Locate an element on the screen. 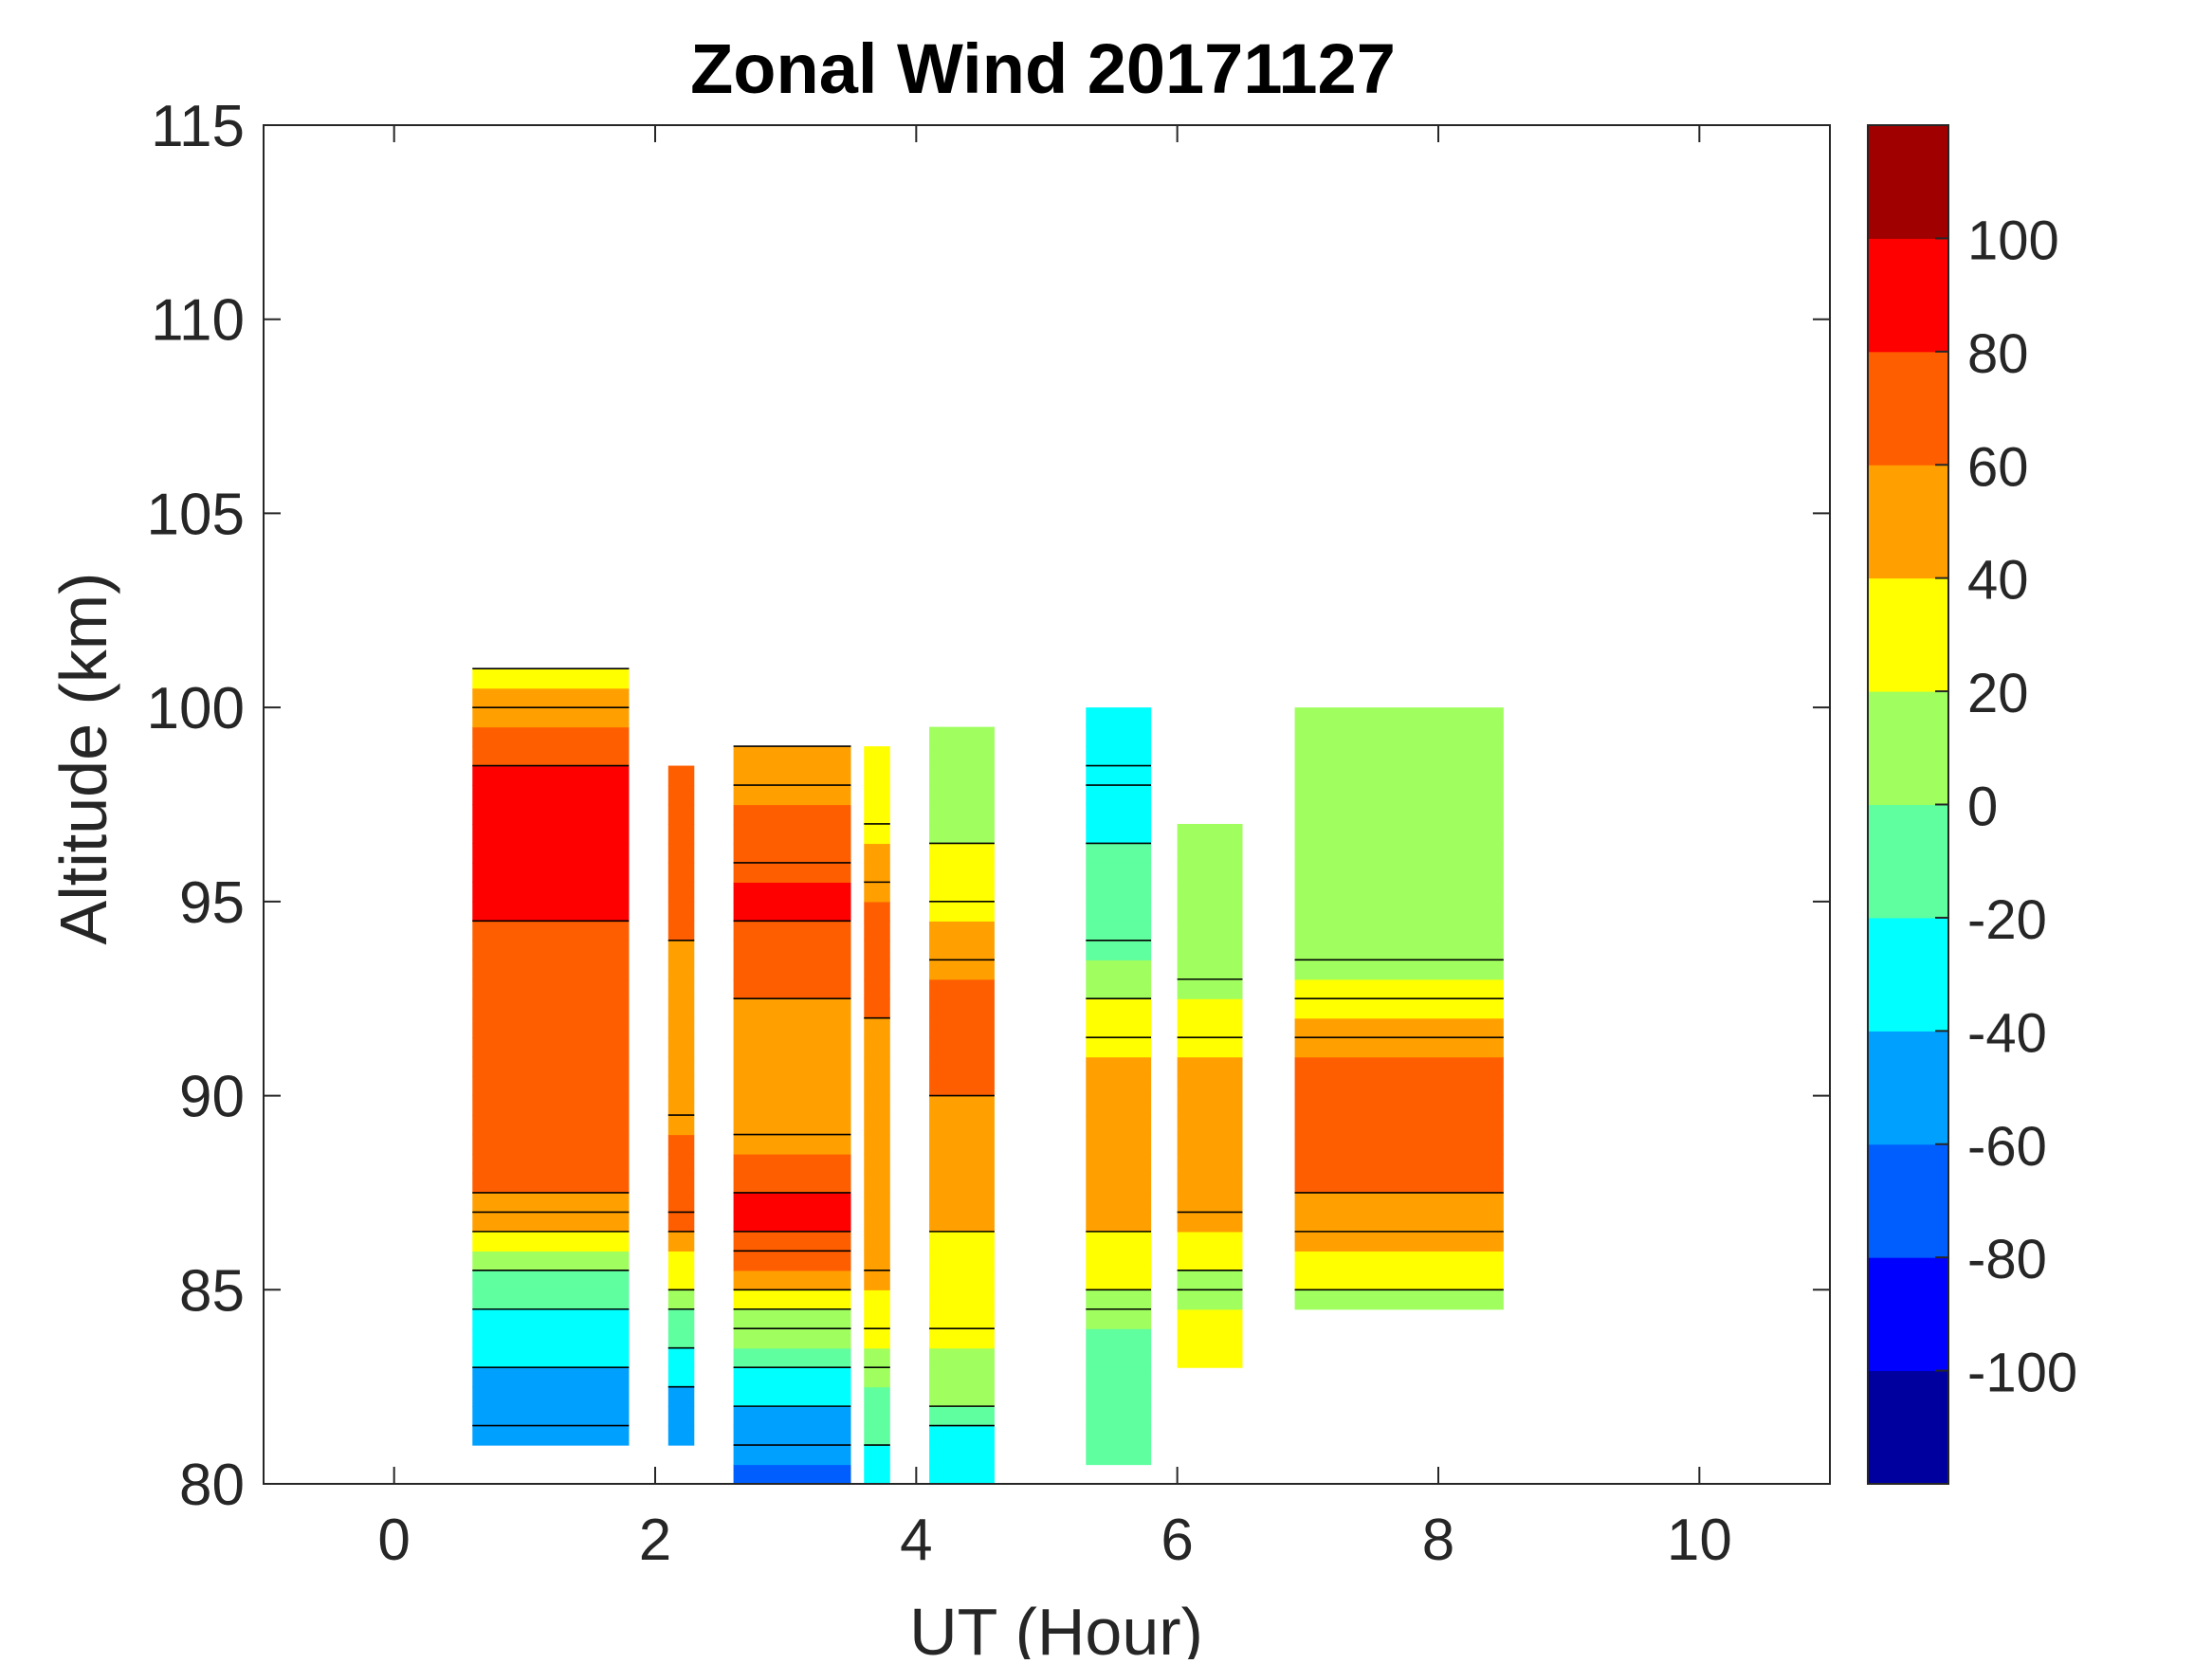  chart-title: Zonal Wind 20171127 is located at coordinates (1043, 68).